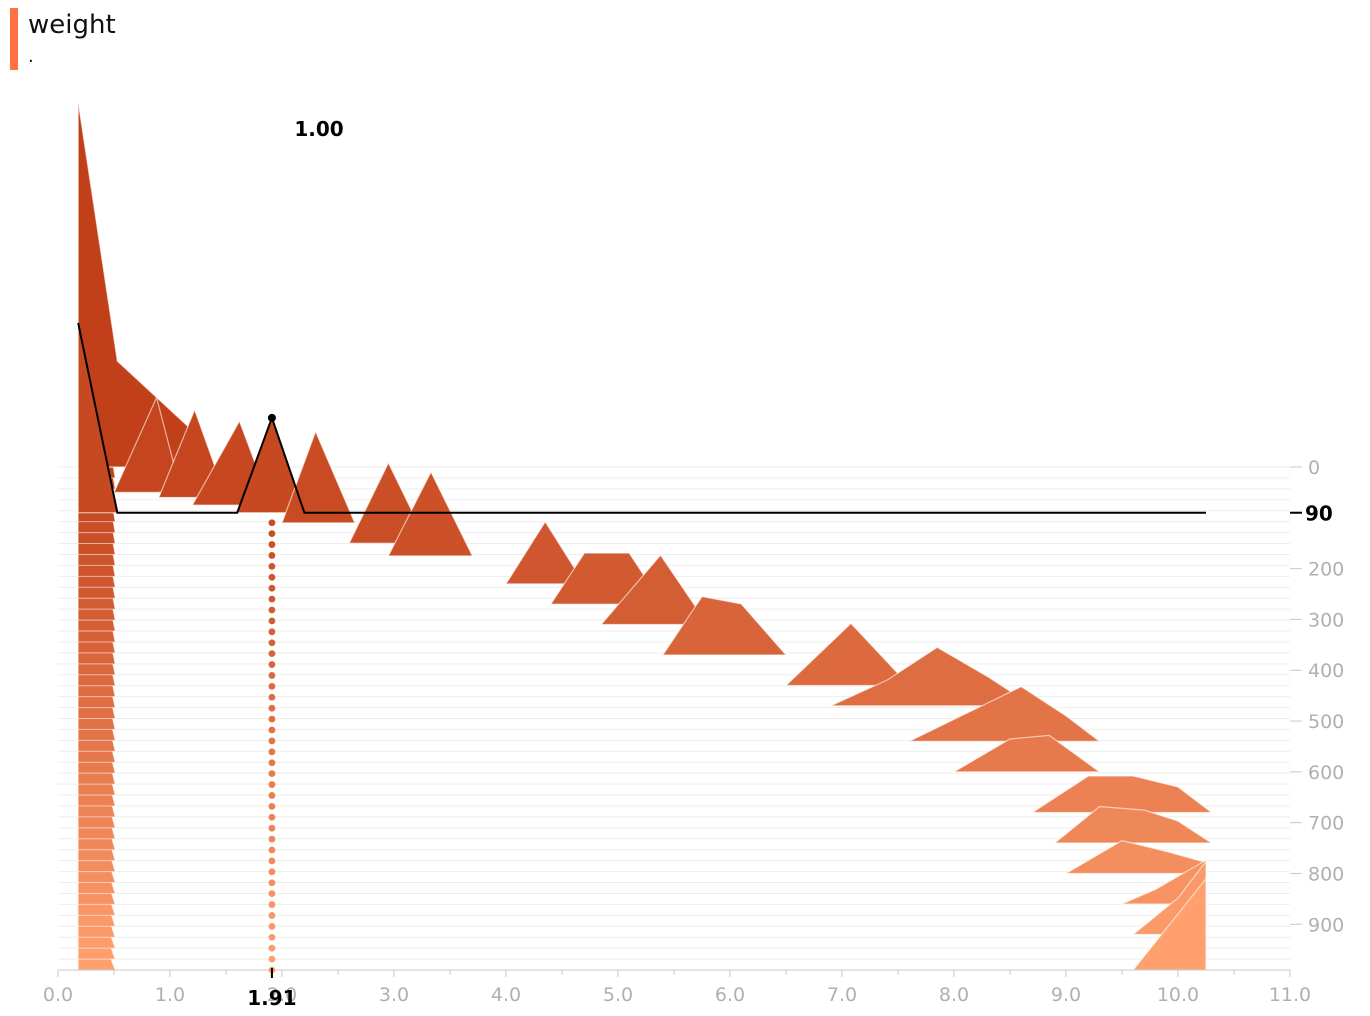 This screenshot has width=1370, height=1016. What do you see at coordinates (677, 987) in the screenshot?
I see `x-axis: 0.0 1.0 2.0 3.0 4.0 5.0 6.0 7.0 8.0 9.0 10.0 11.0` at bounding box center [677, 987].